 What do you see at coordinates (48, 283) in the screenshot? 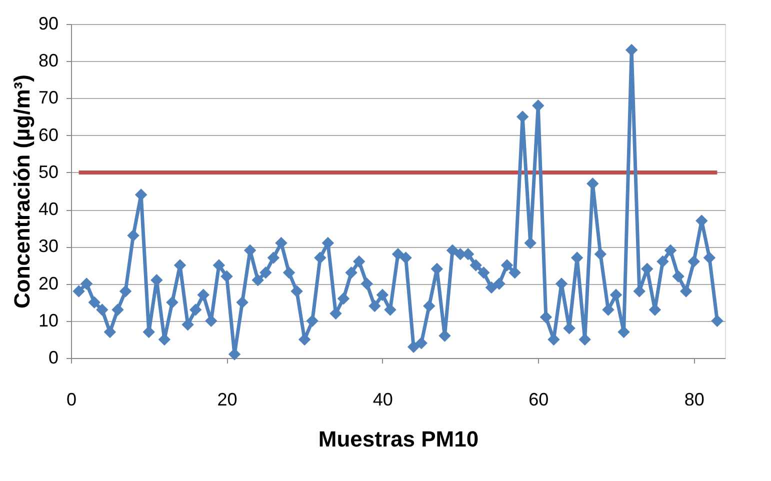
I see `y-tick-label: 20` at bounding box center [48, 283].